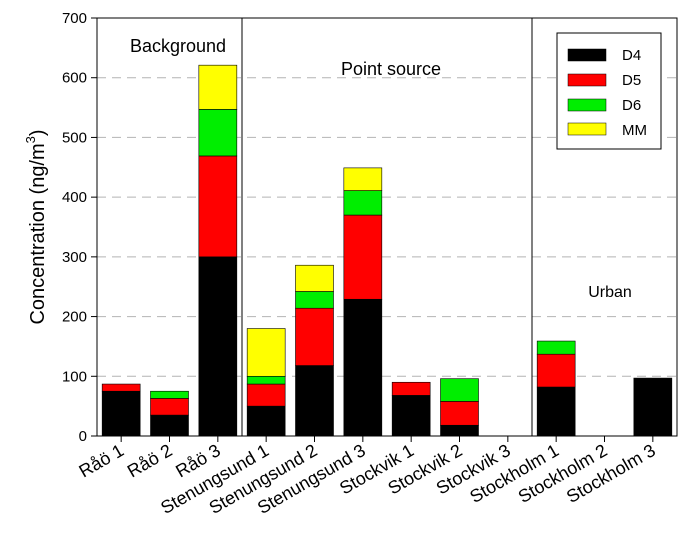 Image resolution: width=692 pixels, height=550 pixels. I want to click on y-tick-label: 600, so click(74, 78).